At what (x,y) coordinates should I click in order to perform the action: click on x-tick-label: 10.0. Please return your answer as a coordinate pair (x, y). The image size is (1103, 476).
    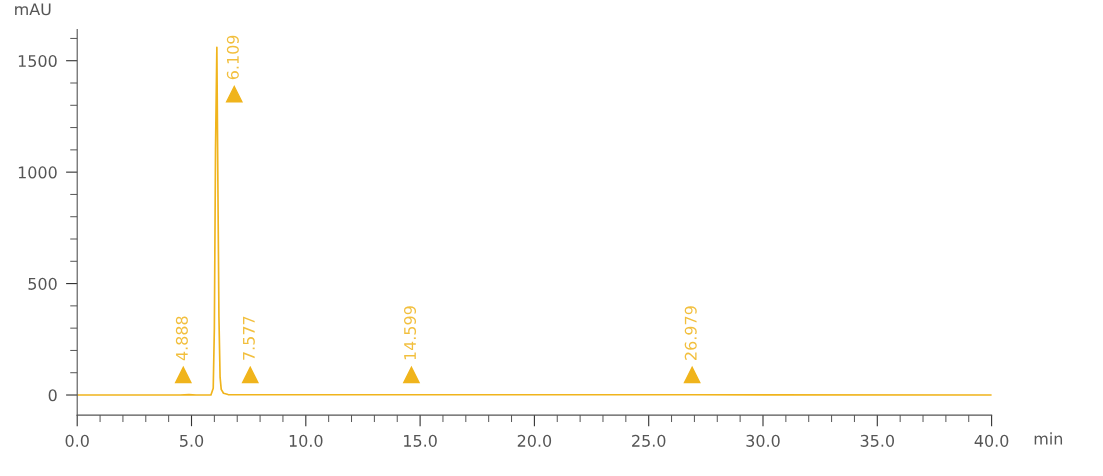
    Looking at the image, I should click on (306, 440).